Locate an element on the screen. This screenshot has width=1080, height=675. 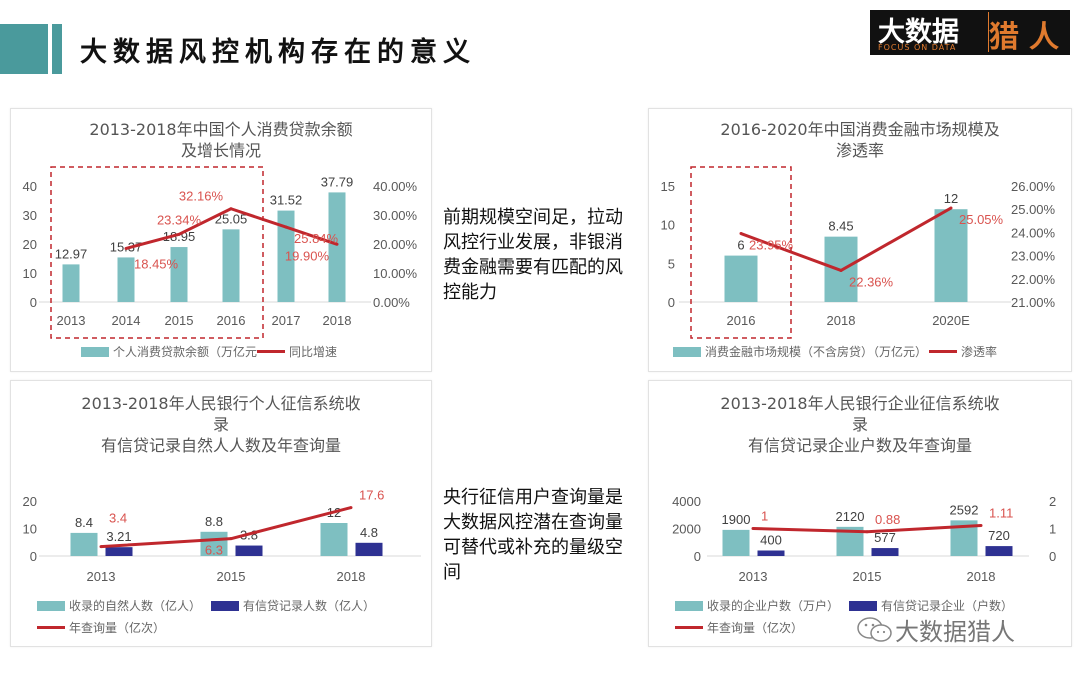
bar-data-label: 6 is located at coordinates (740, 245).